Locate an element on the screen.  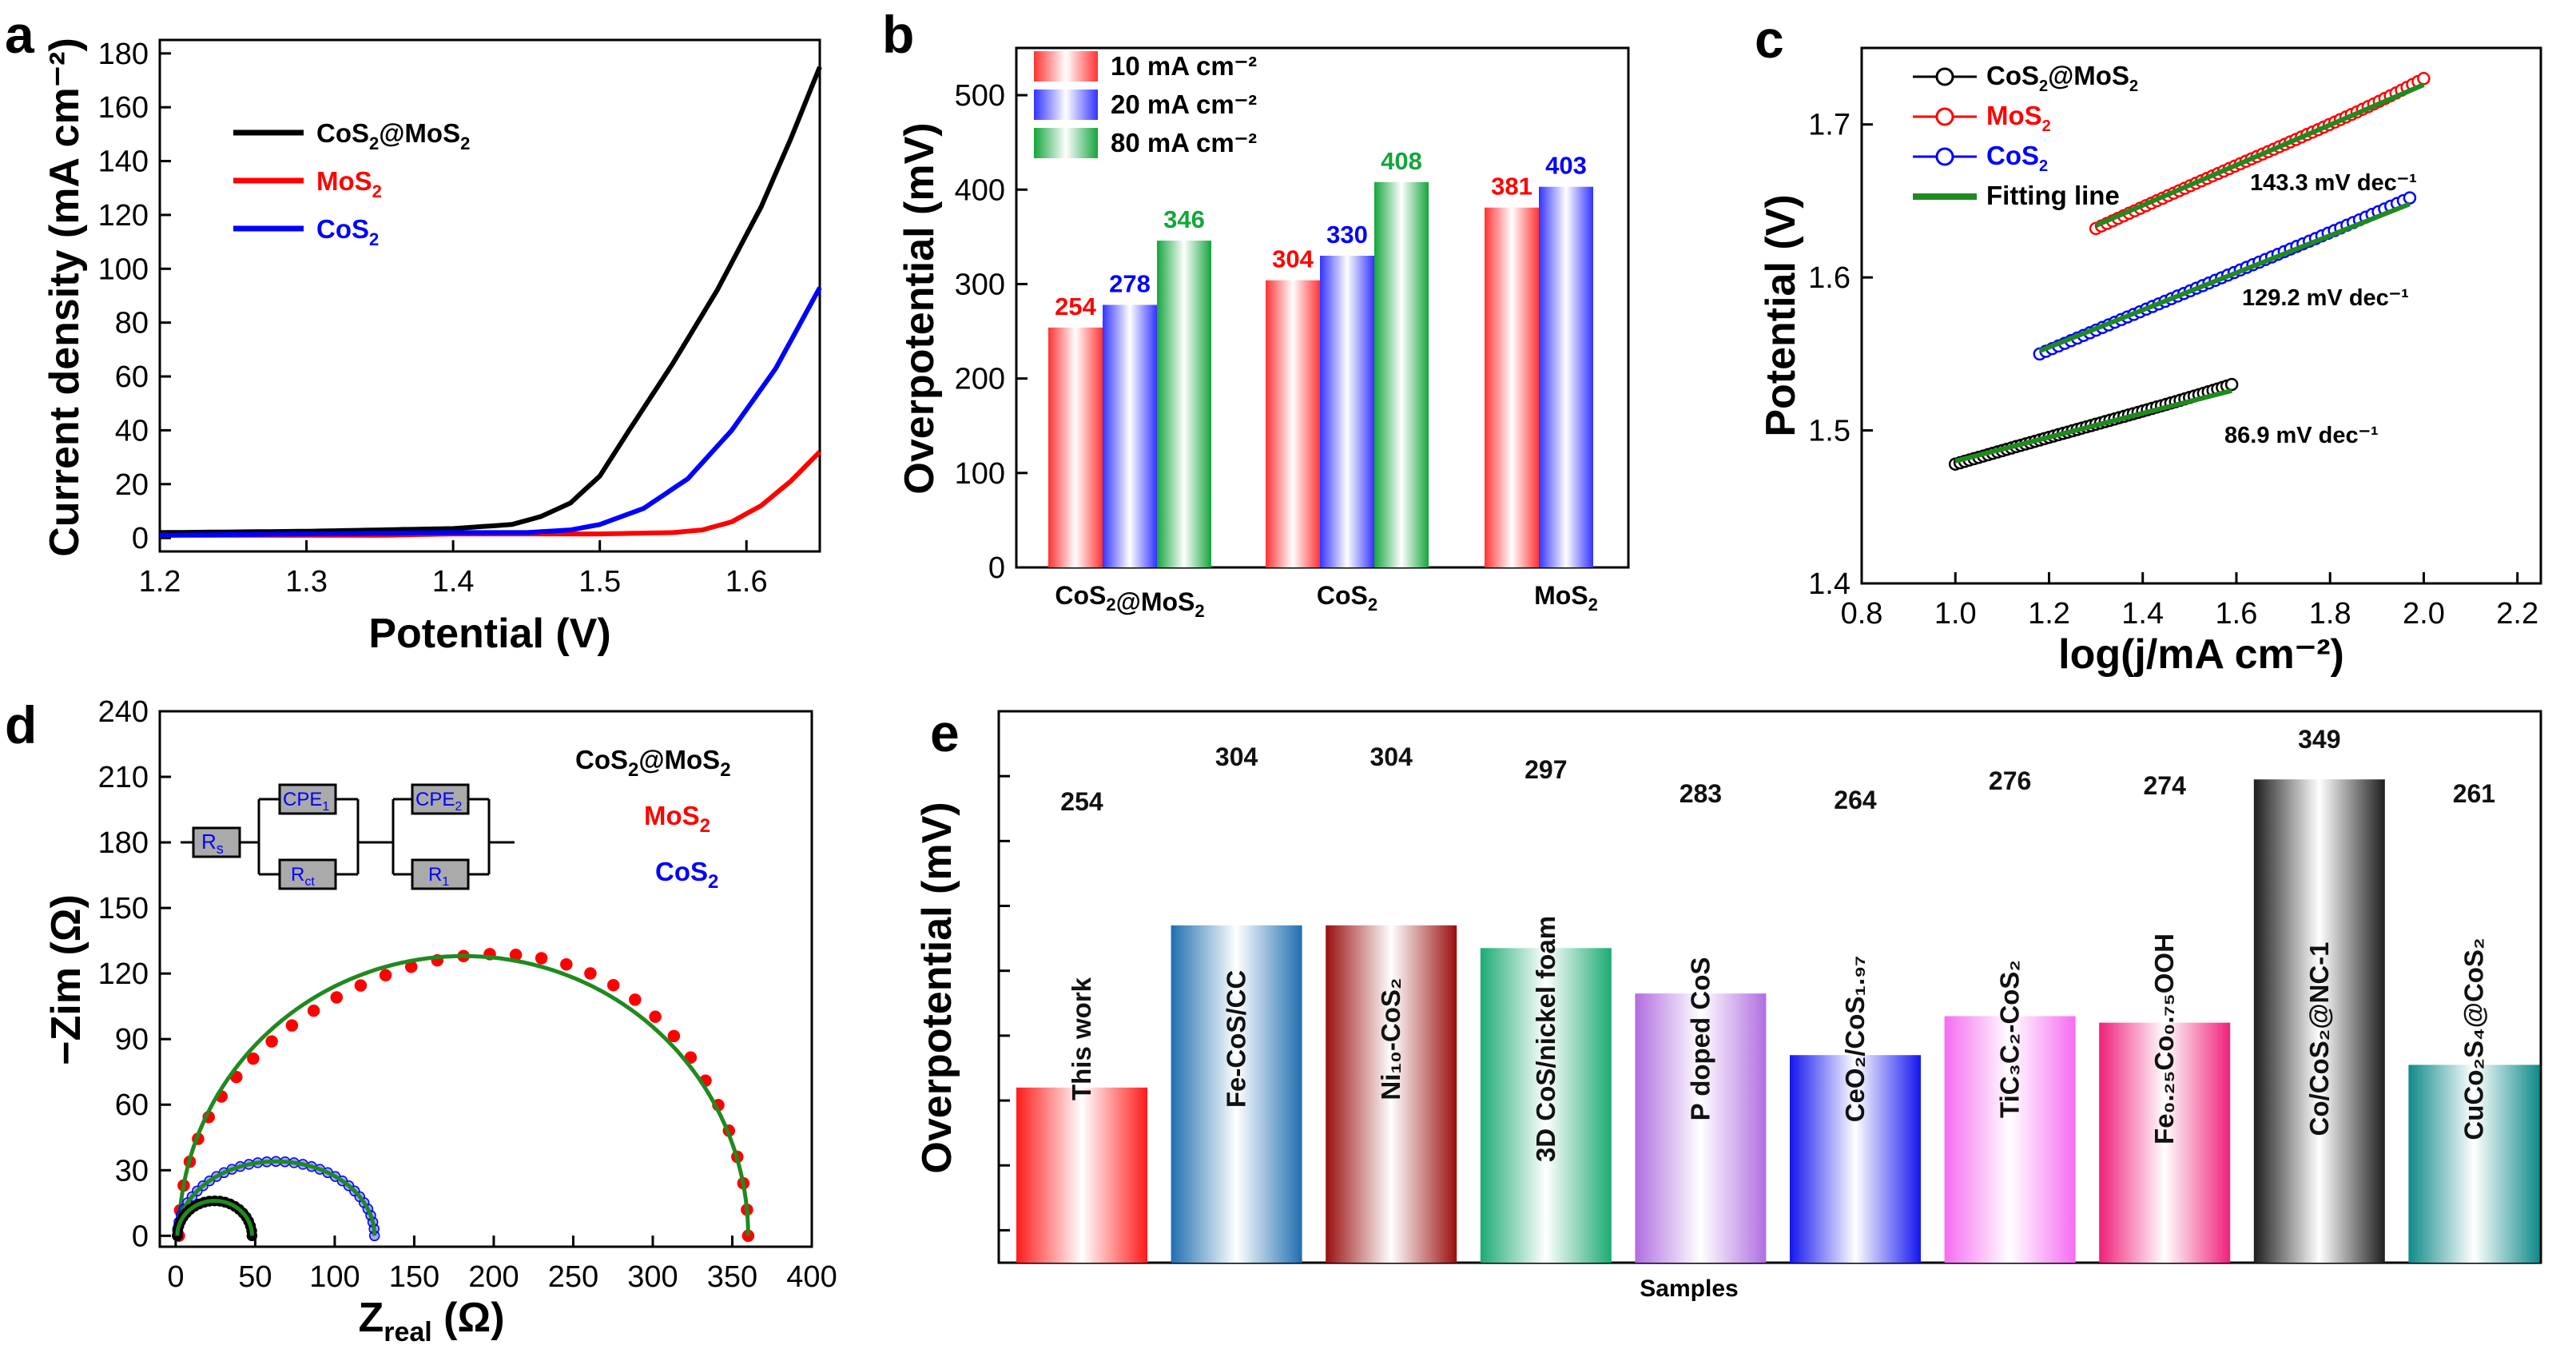
legend-label-cos2-c: CoS2 is located at coordinates (2017, 158).